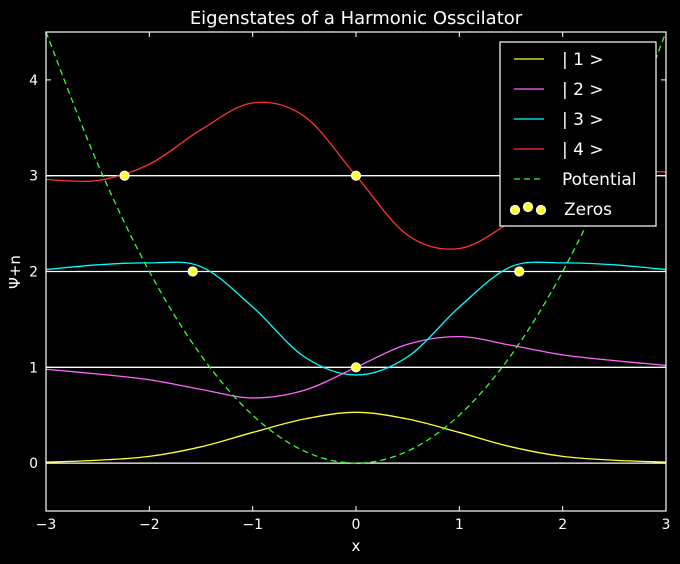 The height and width of the screenshot is (564, 680). Describe the element at coordinates (33, 273) in the screenshot. I see `y-tick-label-2: 2` at that location.